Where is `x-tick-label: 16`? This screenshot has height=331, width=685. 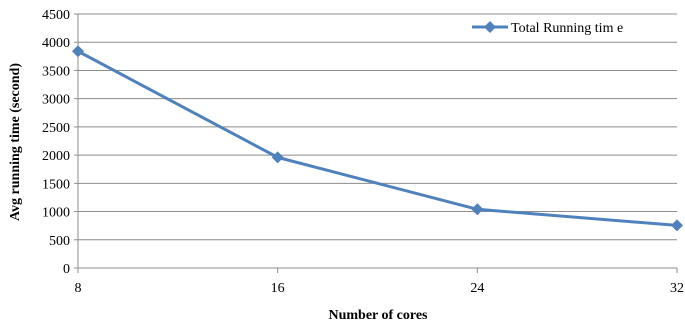 x-tick-label: 16 is located at coordinates (278, 288).